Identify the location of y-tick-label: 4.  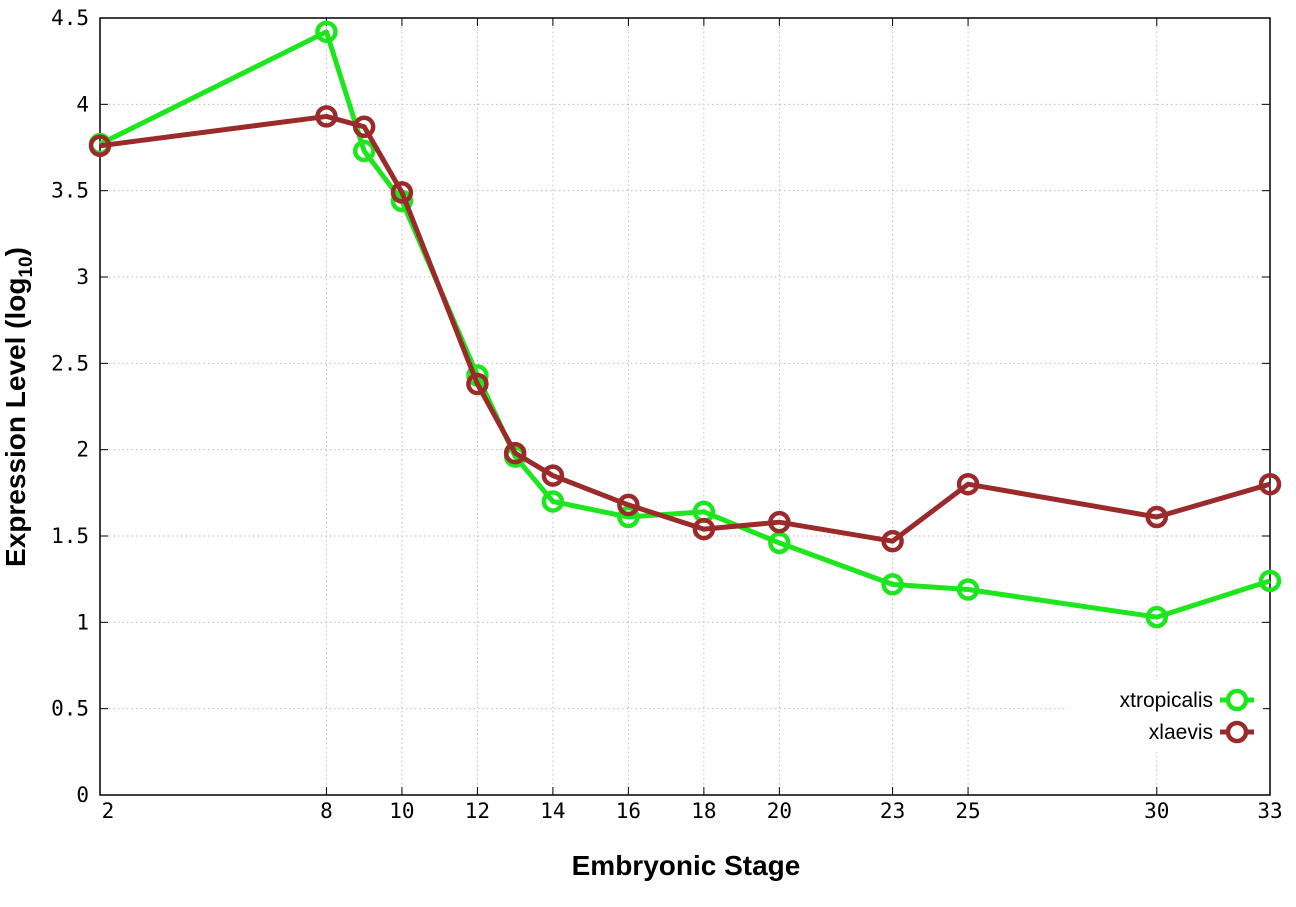
(82, 104).